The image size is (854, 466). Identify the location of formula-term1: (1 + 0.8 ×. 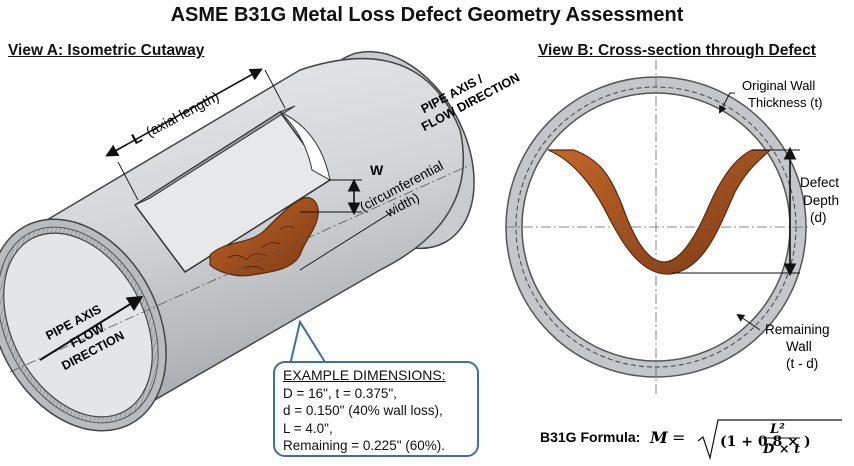
(759, 442).